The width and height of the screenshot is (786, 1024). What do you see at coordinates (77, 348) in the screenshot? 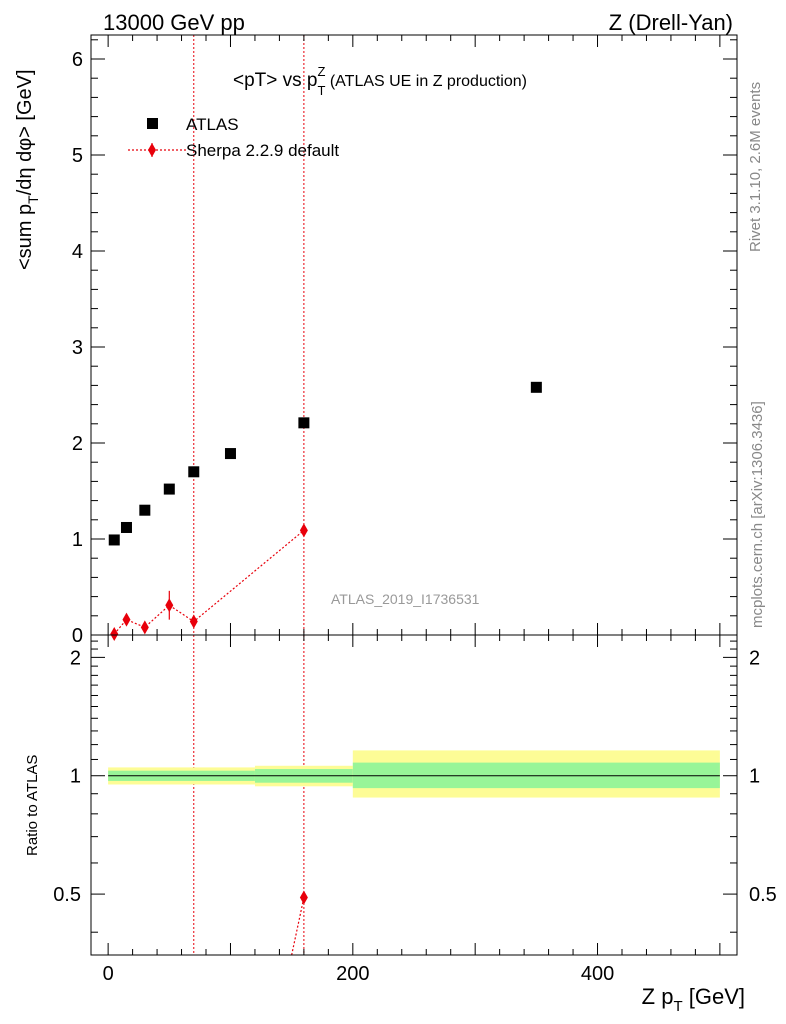
I see `main-y-tick-label: 3` at bounding box center [77, 348].